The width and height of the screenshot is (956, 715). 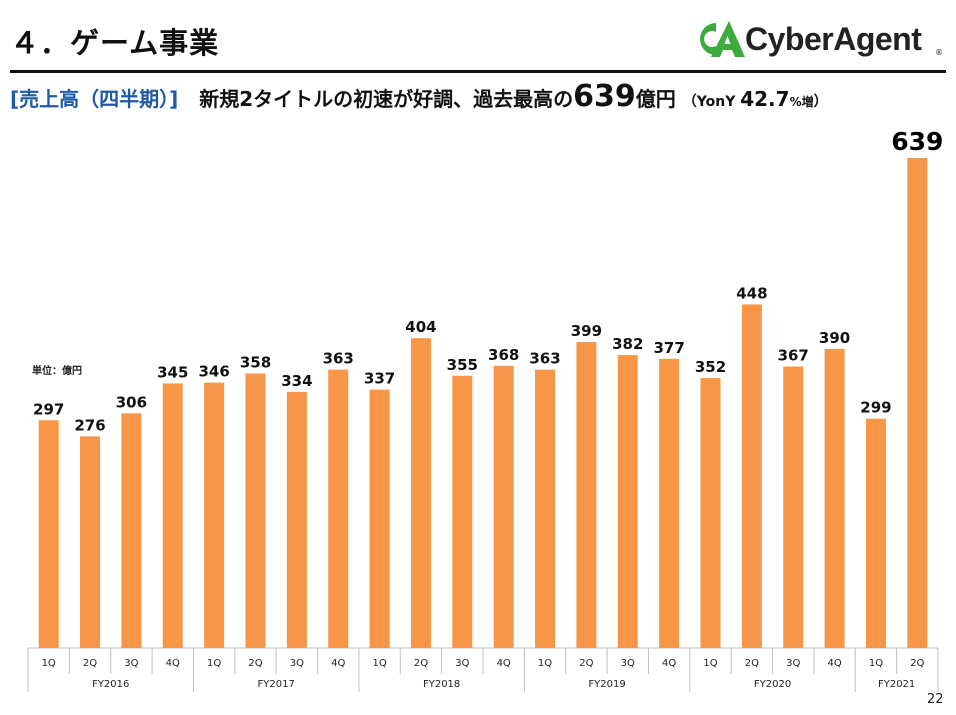 What do you see at coordinates (172, 372) in the screenshot?
I see `data-label: 345` at bounding box center [172, 372].